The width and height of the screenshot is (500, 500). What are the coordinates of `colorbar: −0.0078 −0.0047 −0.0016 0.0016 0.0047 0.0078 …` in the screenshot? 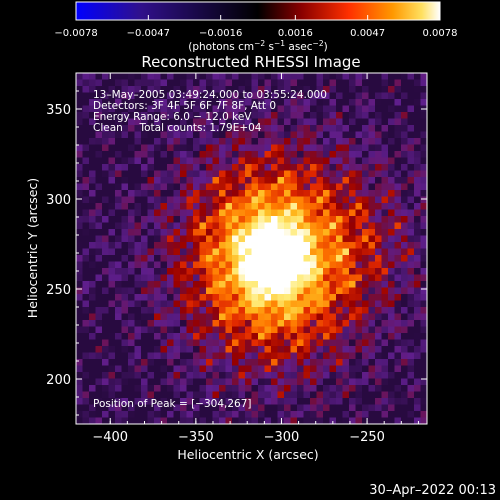 It's located at (256, 27).